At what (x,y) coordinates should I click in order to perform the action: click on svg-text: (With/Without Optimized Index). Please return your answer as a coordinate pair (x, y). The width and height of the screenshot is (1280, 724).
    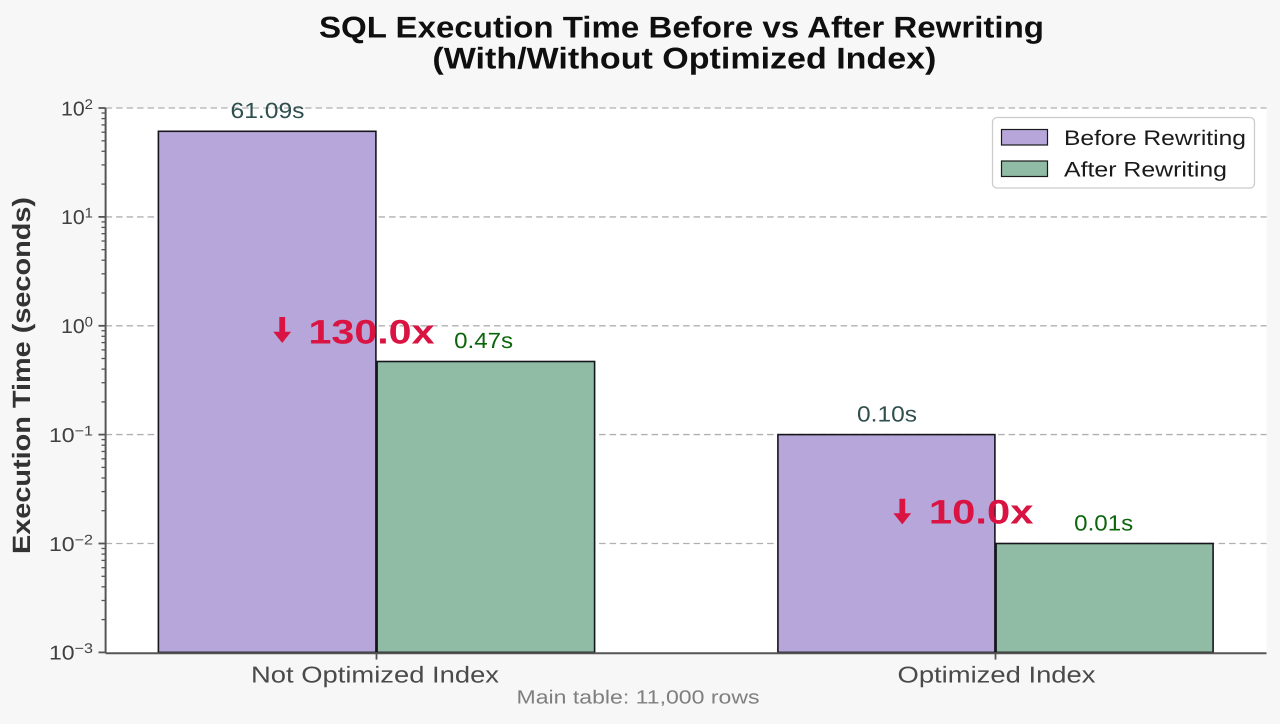
    Looking at the image, I should click on (684, 58).